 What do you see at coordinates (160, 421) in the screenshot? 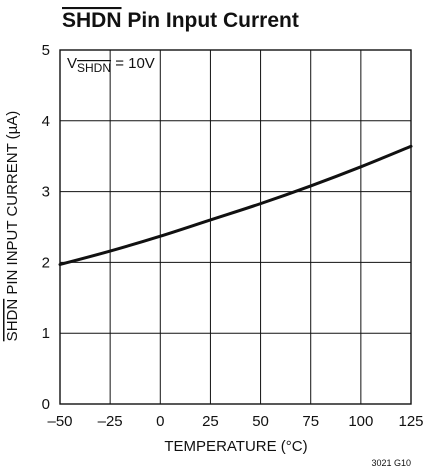
I see `x-tick-label: 0` at bounding box center [160, 421].